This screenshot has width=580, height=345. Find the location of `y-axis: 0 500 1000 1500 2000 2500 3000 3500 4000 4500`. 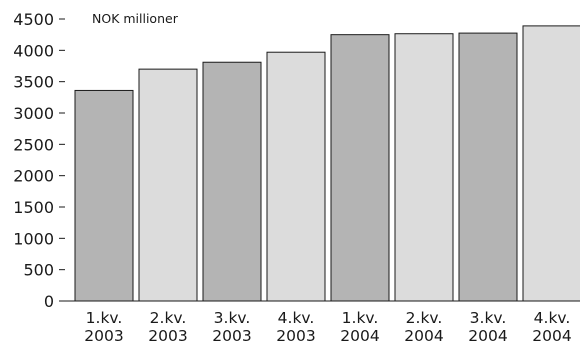

y-axis: 0 500 1000 1500 2000 2500 3000 3500 4000 4500 is located at coordinates (39, 160).